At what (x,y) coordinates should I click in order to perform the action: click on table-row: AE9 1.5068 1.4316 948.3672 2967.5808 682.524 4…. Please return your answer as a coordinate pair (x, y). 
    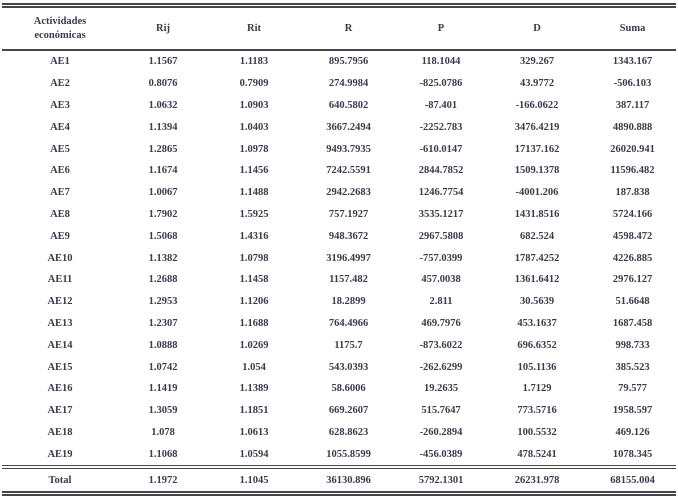
    Looking at the image, I should click on (339, 236).